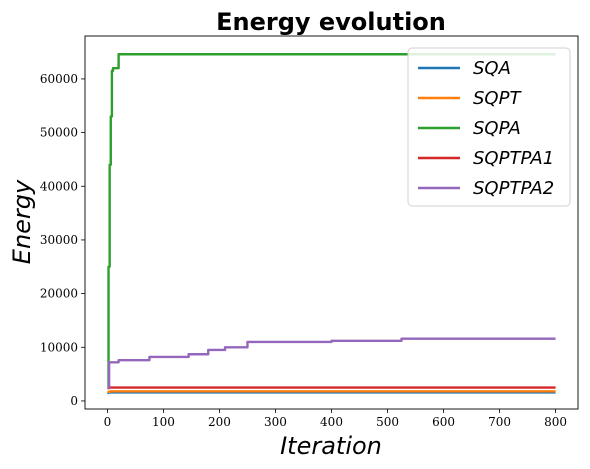 The image size is (590, 469). Describe the element at coordinates (163, 422) in the screenshot. I see `x-tick-label: 100` at that location.